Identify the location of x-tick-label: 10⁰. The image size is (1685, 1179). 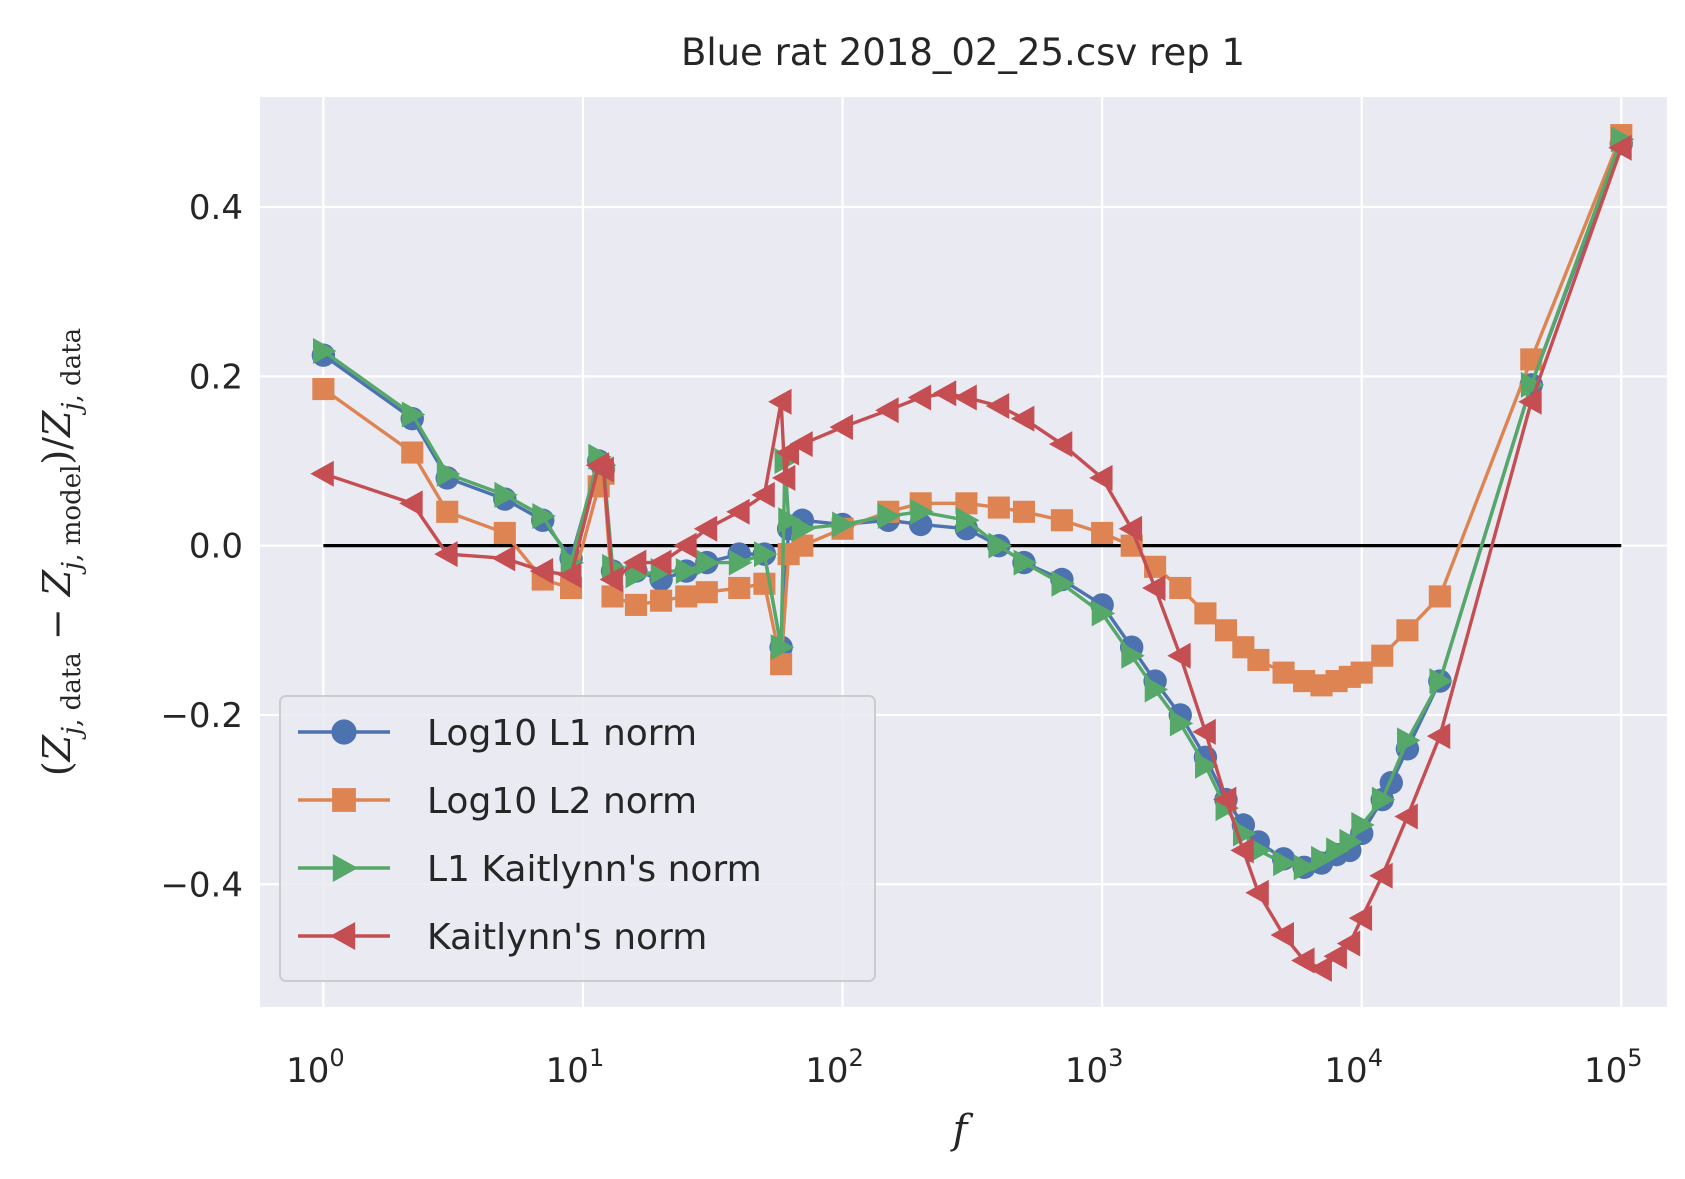
(315, 1067).